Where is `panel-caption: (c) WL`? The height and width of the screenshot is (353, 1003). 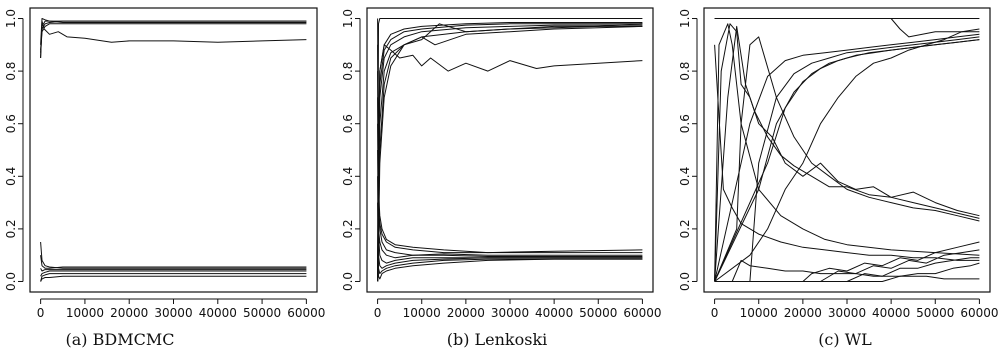 panel-caption: (c) WL is located at coordinates (845, 339).